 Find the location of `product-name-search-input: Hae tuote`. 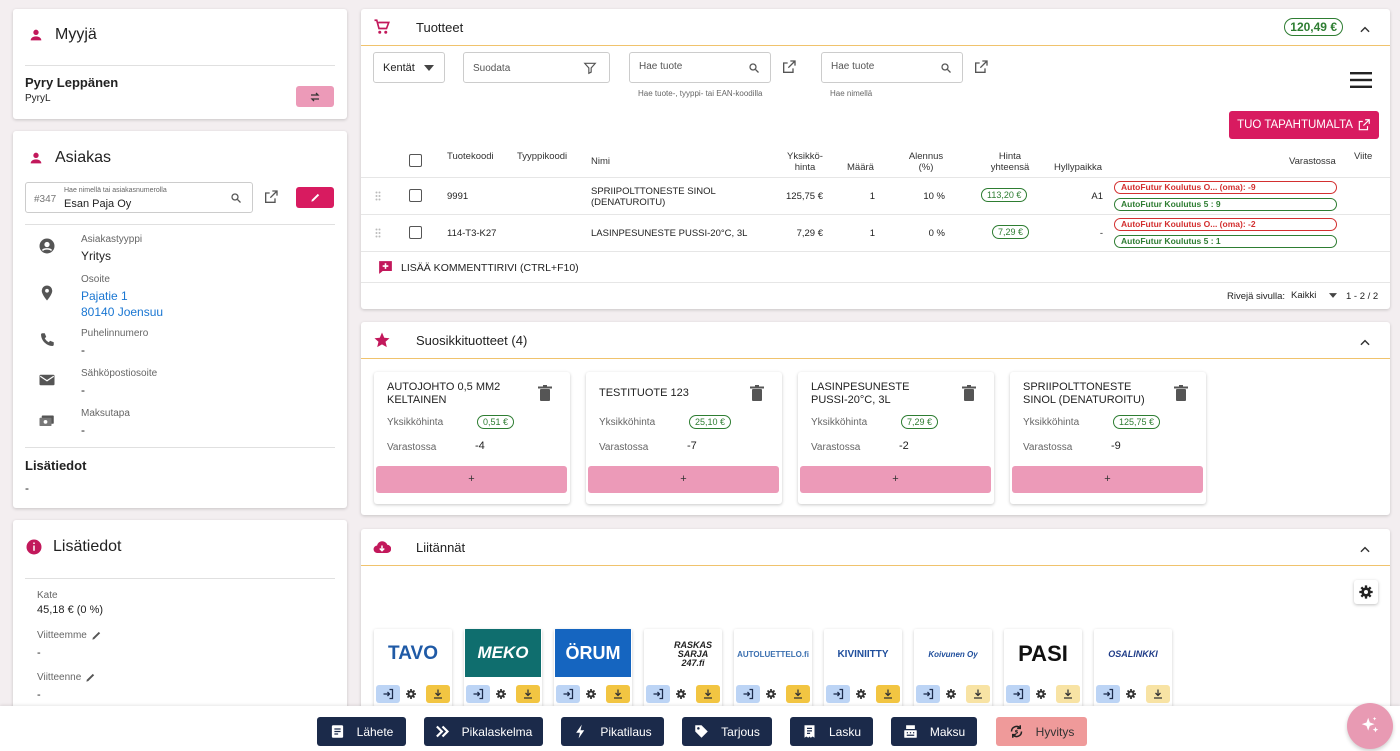

product-name-search-input: Hae tuote is located at coordinates (892, 67).